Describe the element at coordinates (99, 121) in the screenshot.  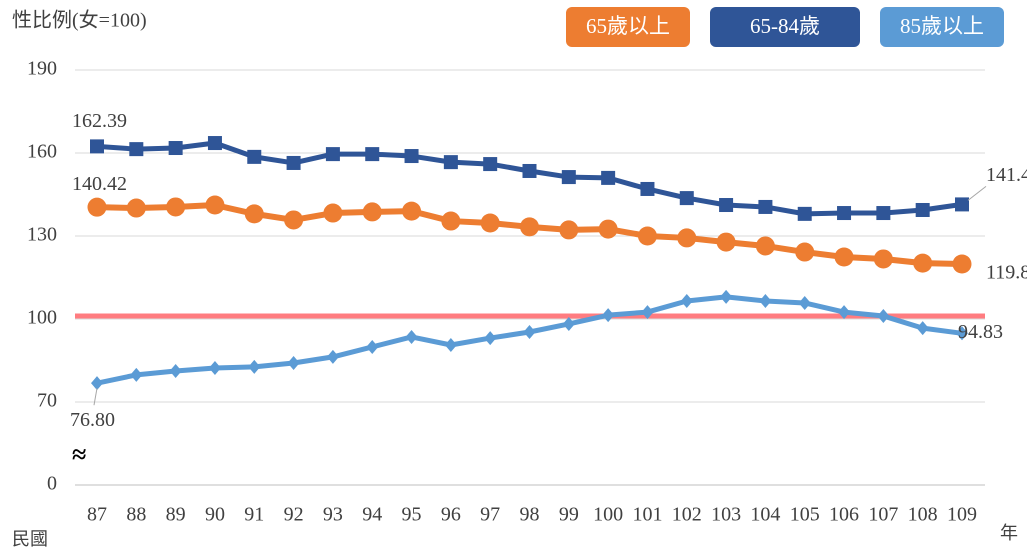
I see `data-label: 162.39` at that location.